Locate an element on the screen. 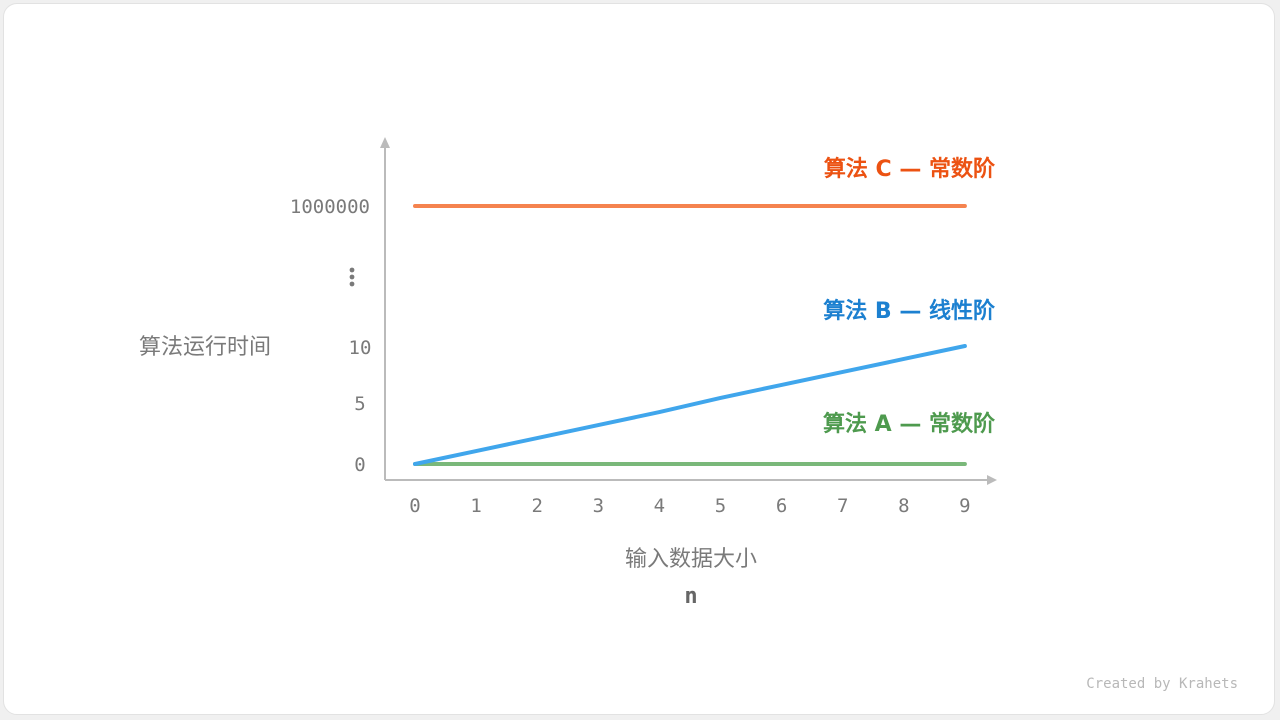  x-axis-arrow is located at coordinates (992, 480).